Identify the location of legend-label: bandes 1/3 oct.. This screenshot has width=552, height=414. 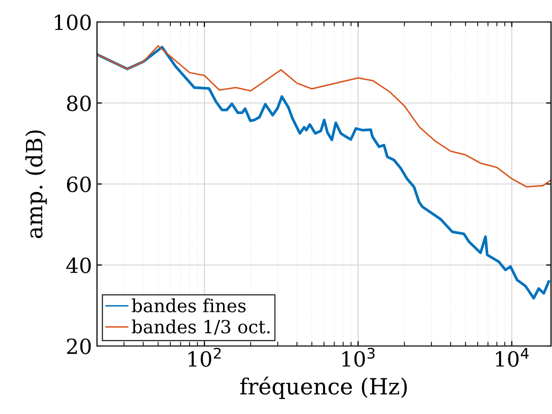
(201, 327).